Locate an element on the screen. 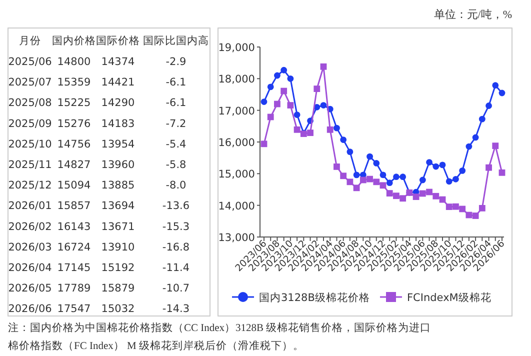 The width and height of the screenshot is (531, 356). category-label: 2025/12 is located at coordinates (30, 186).